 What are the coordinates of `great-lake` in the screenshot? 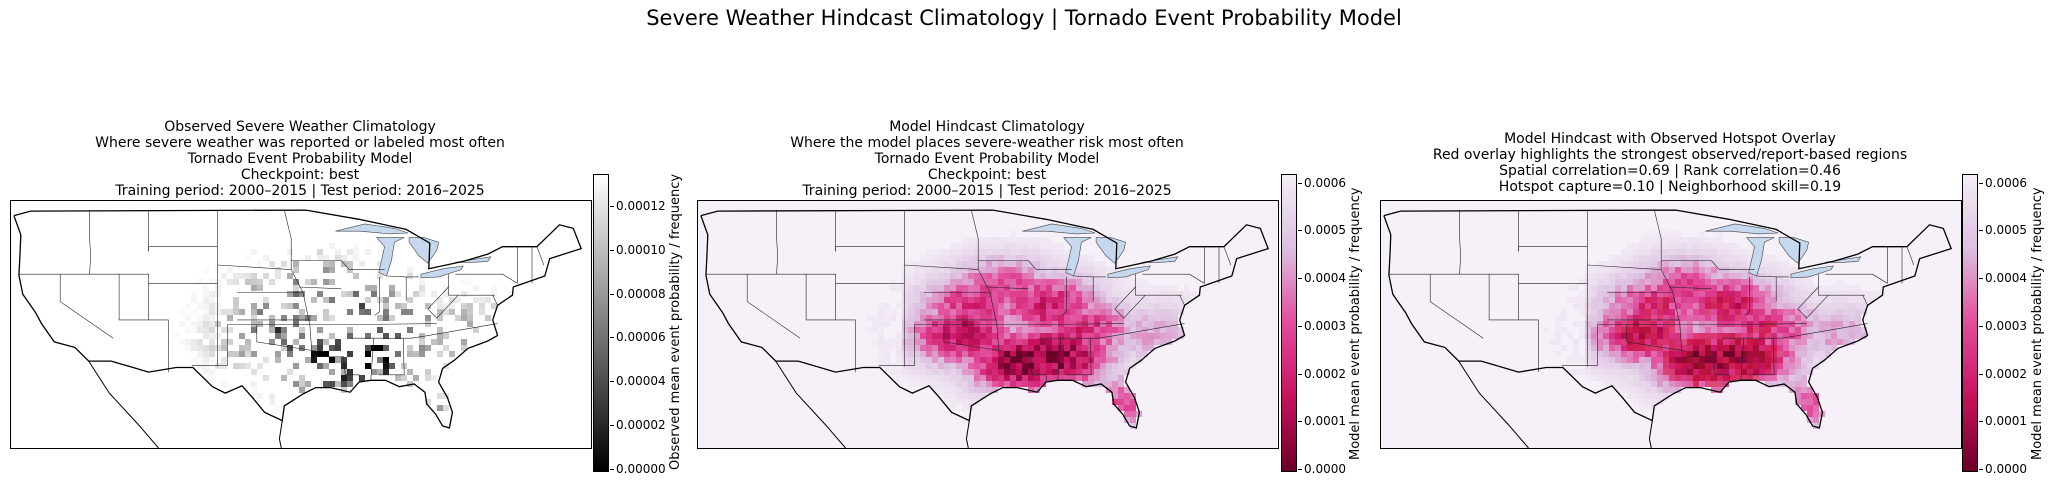 It's located at (1059, 229).